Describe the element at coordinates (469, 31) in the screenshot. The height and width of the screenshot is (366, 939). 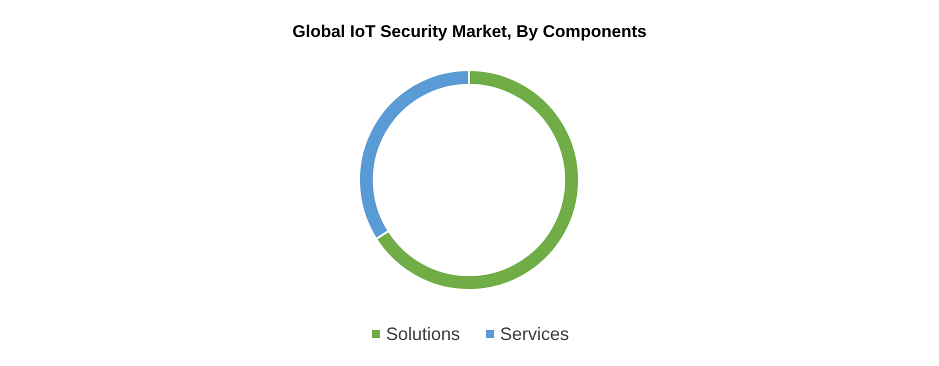
I see `chart-title: Global IoT Security Market, By Components` at that location.